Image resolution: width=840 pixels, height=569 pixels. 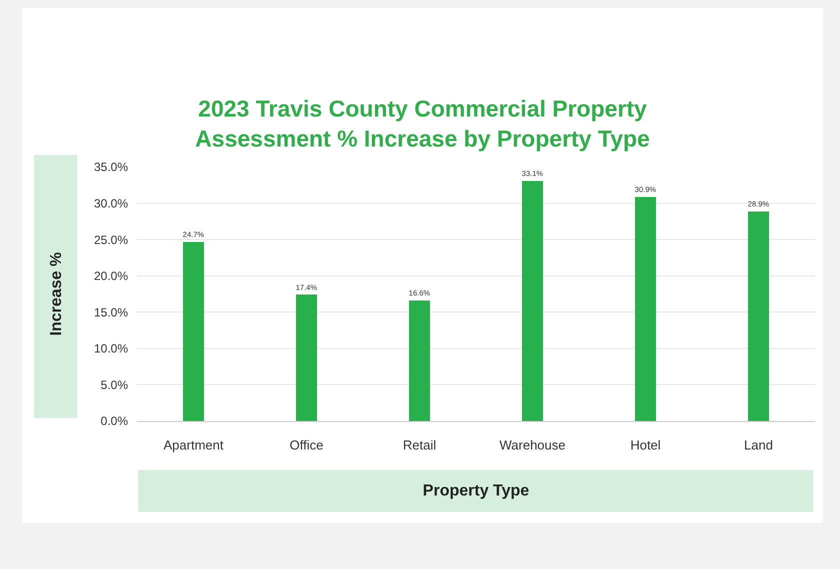 I want to click on y-tick-label: 20.0%, so click(x=111, y=276).